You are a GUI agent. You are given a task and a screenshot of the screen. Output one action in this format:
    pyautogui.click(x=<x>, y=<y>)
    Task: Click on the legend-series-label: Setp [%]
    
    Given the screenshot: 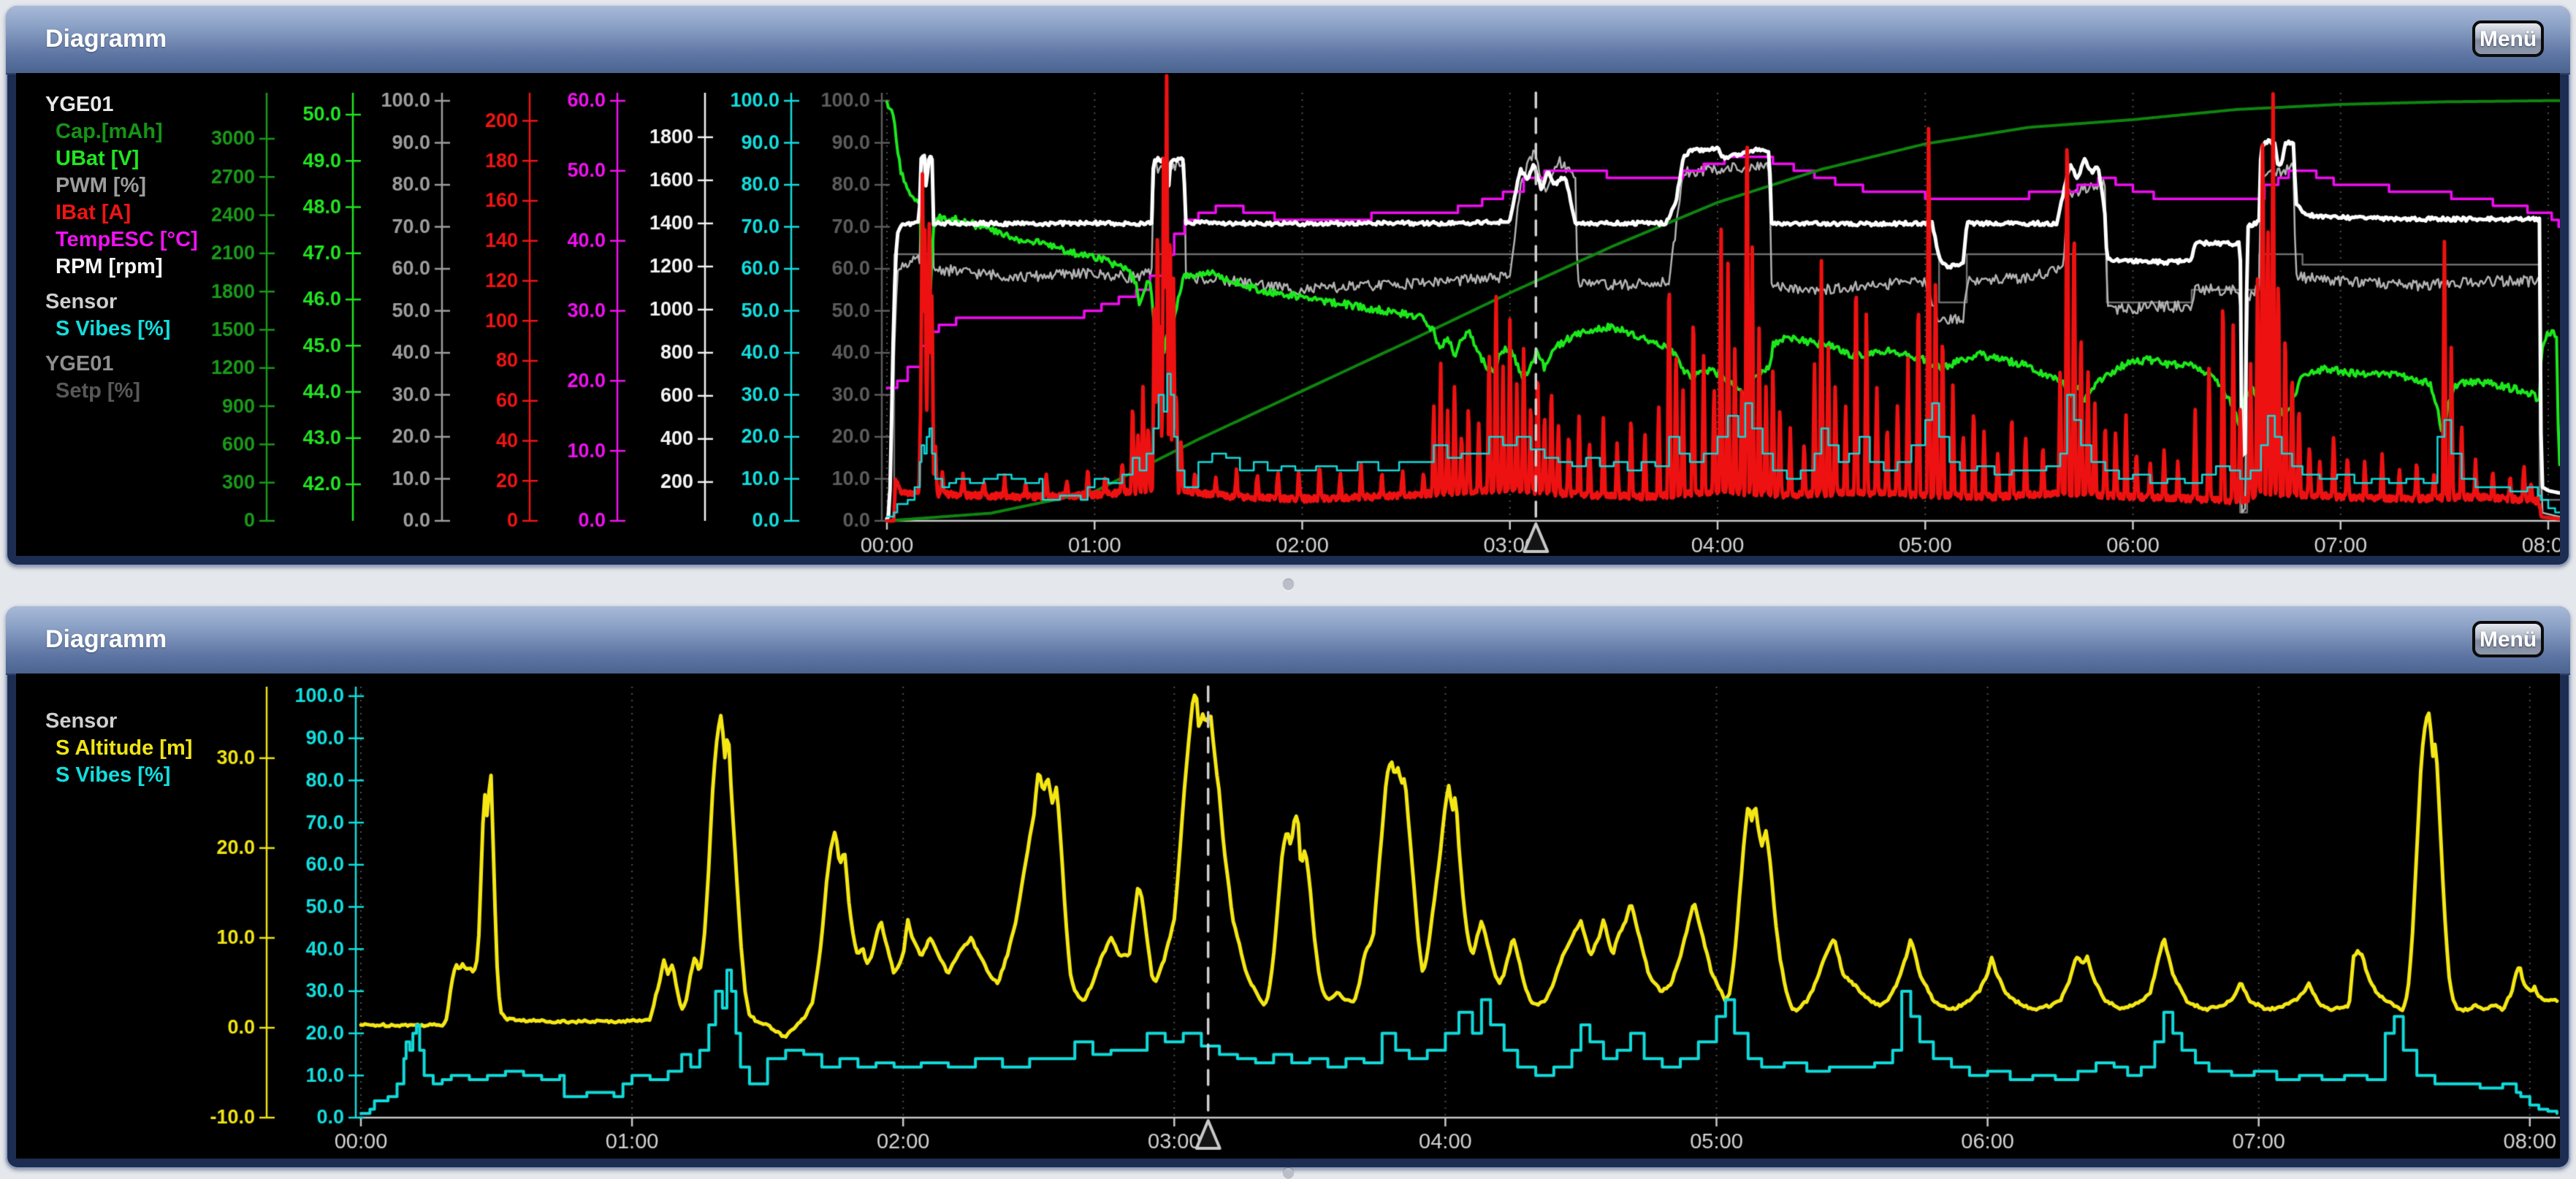 What is the action you would take?
    pyautogui.click(x=98, y=390)
    